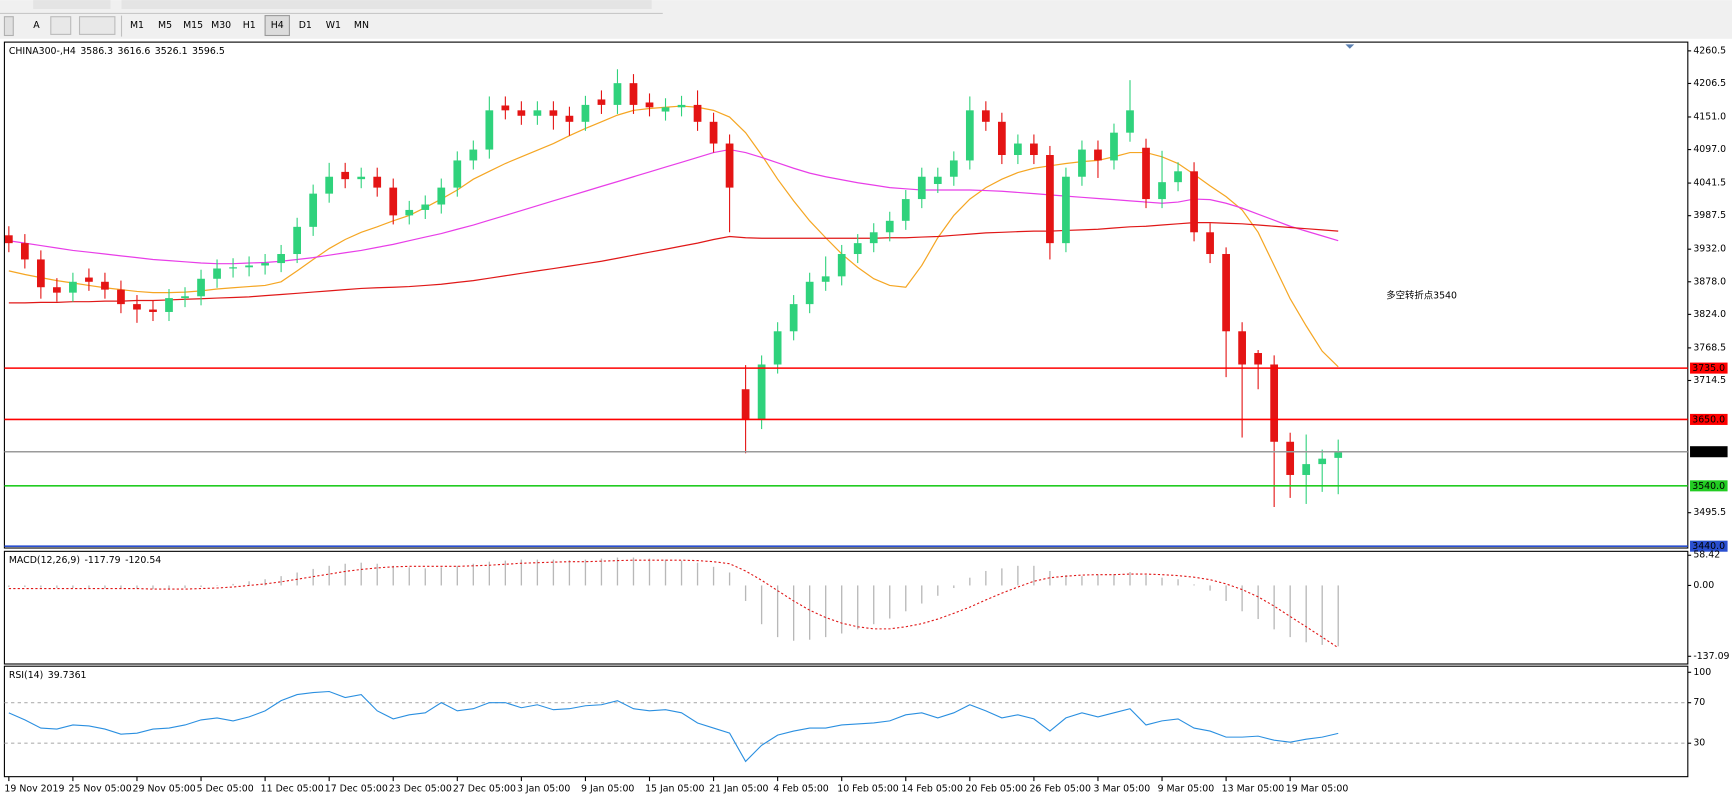 The image size is (1732, 800). What do you see at coordinates (67, 675) in the screenshot?
I see `header-value: 39.7361` at bounding box center [67, 675].